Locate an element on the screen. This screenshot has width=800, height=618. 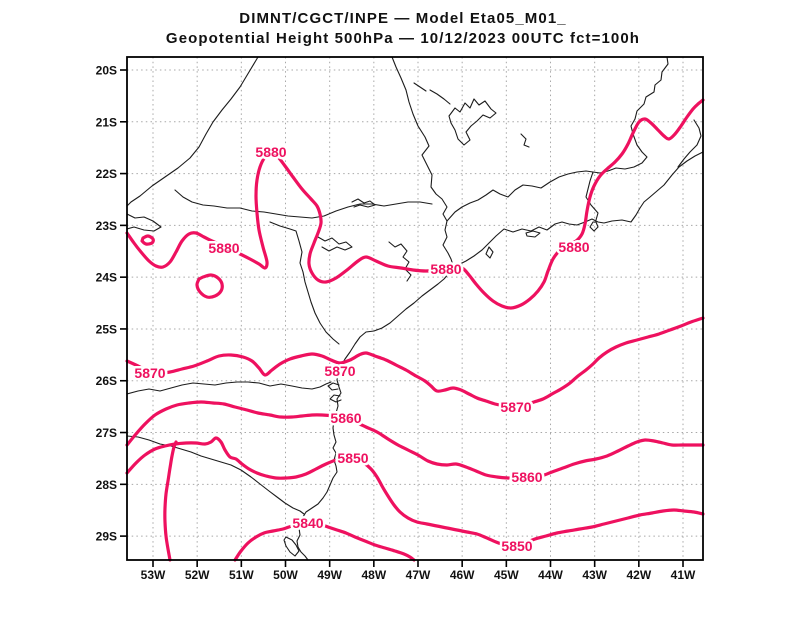
basemap-parana-bend is located at coordinates (144, 222).